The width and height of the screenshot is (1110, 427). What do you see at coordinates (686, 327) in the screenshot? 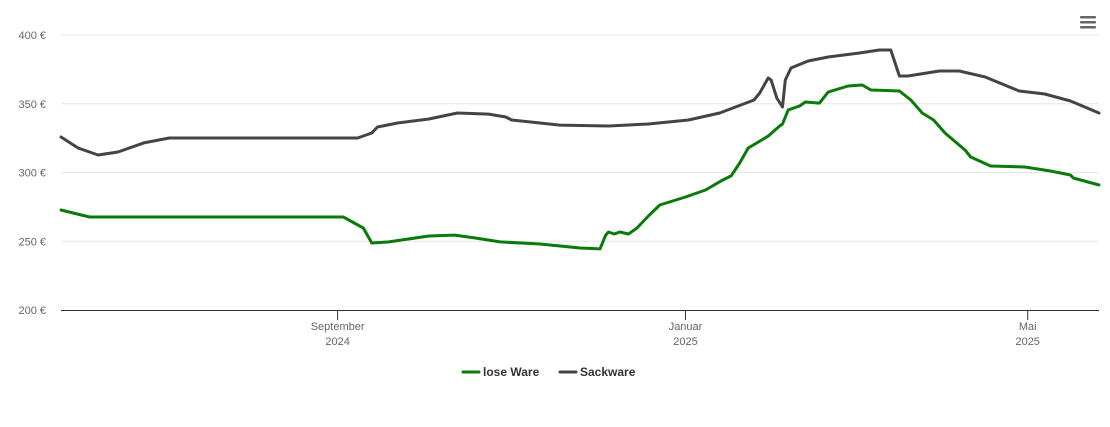
I see `x-tick-label: Januar` at bounding box center [686, 327].